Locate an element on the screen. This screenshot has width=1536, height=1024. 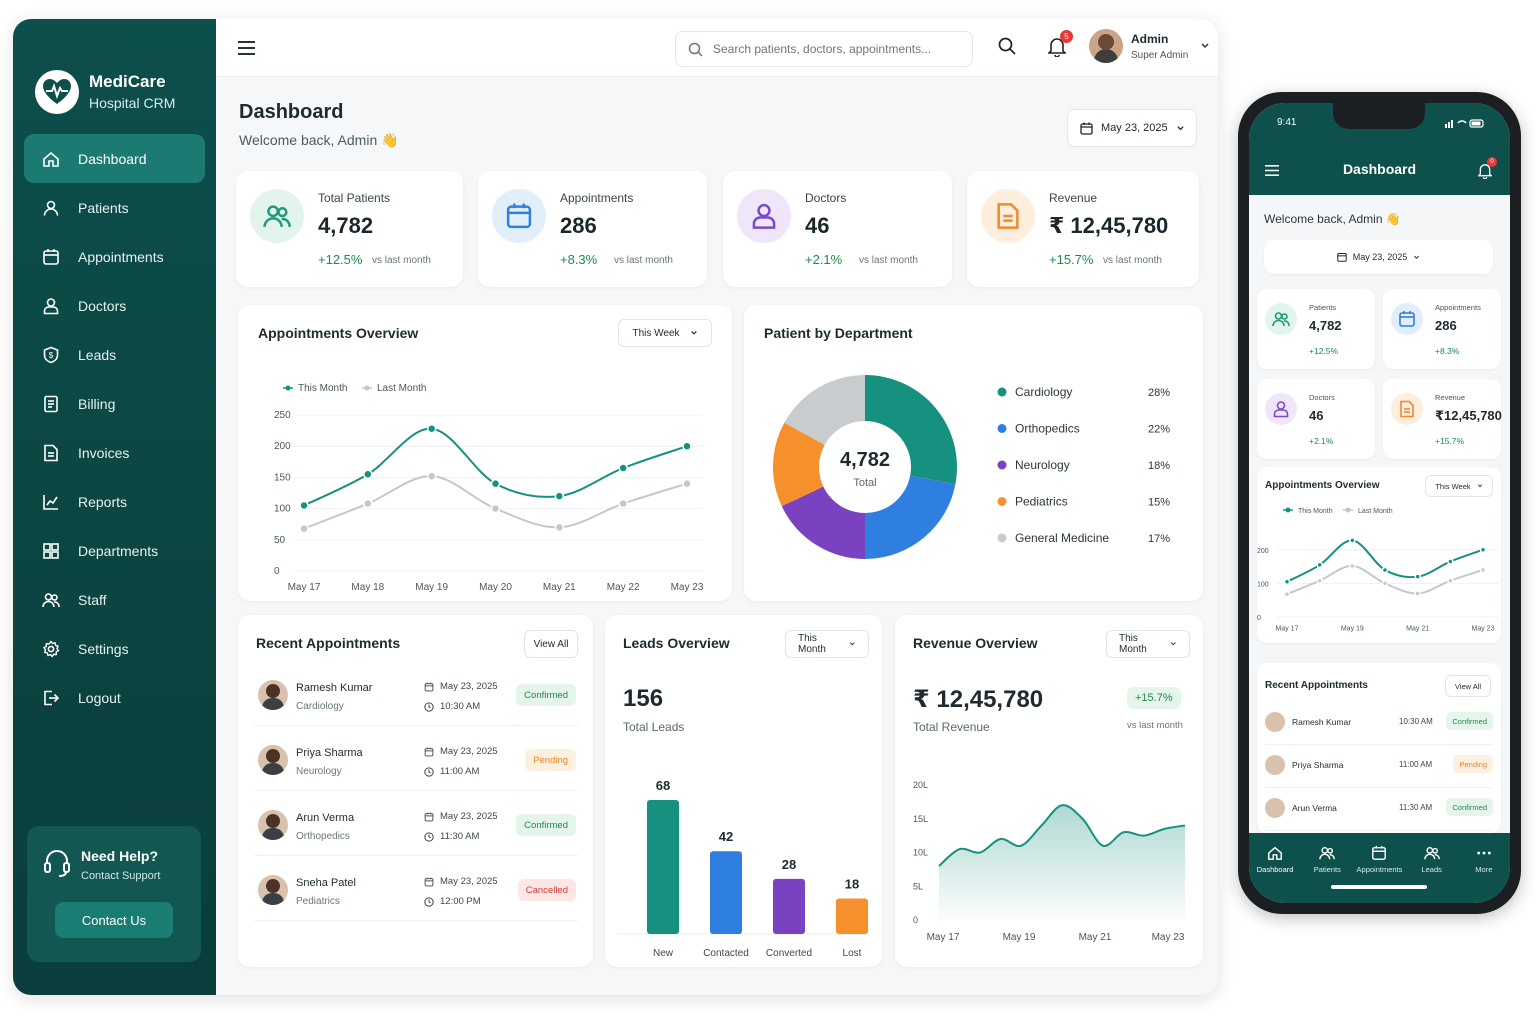
sidebar-item-departments: Departments is located at coordinates (114, 550).